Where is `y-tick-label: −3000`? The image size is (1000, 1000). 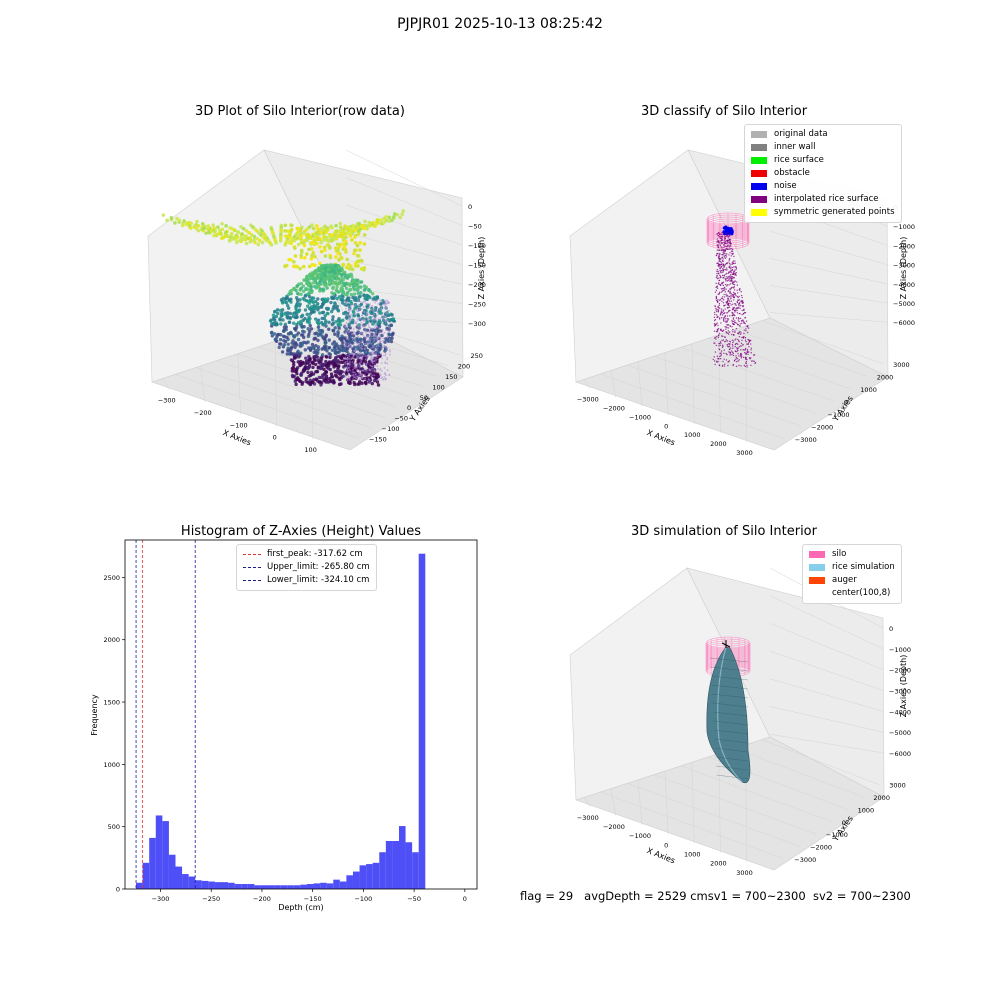
y-tick-label: −3000 is located at coordinates (805, 860).